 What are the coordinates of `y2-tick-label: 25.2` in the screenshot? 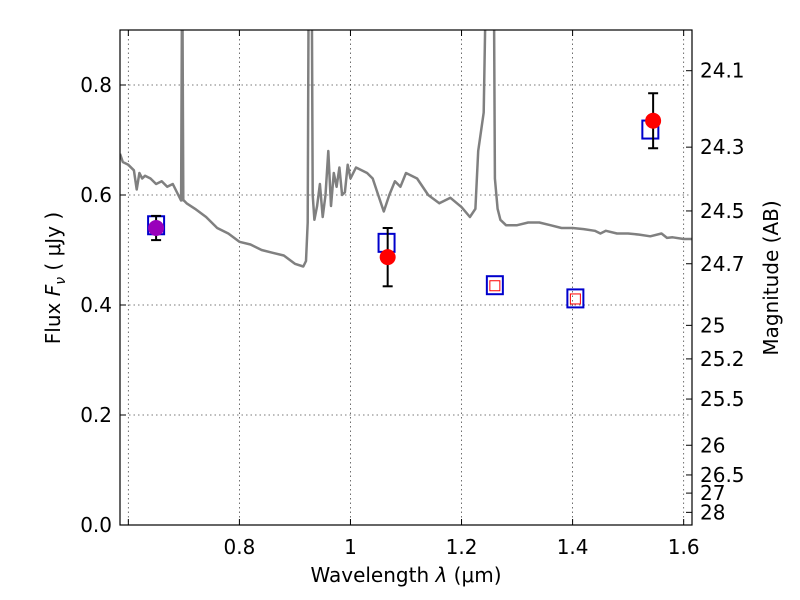 It's located at (722, 359).